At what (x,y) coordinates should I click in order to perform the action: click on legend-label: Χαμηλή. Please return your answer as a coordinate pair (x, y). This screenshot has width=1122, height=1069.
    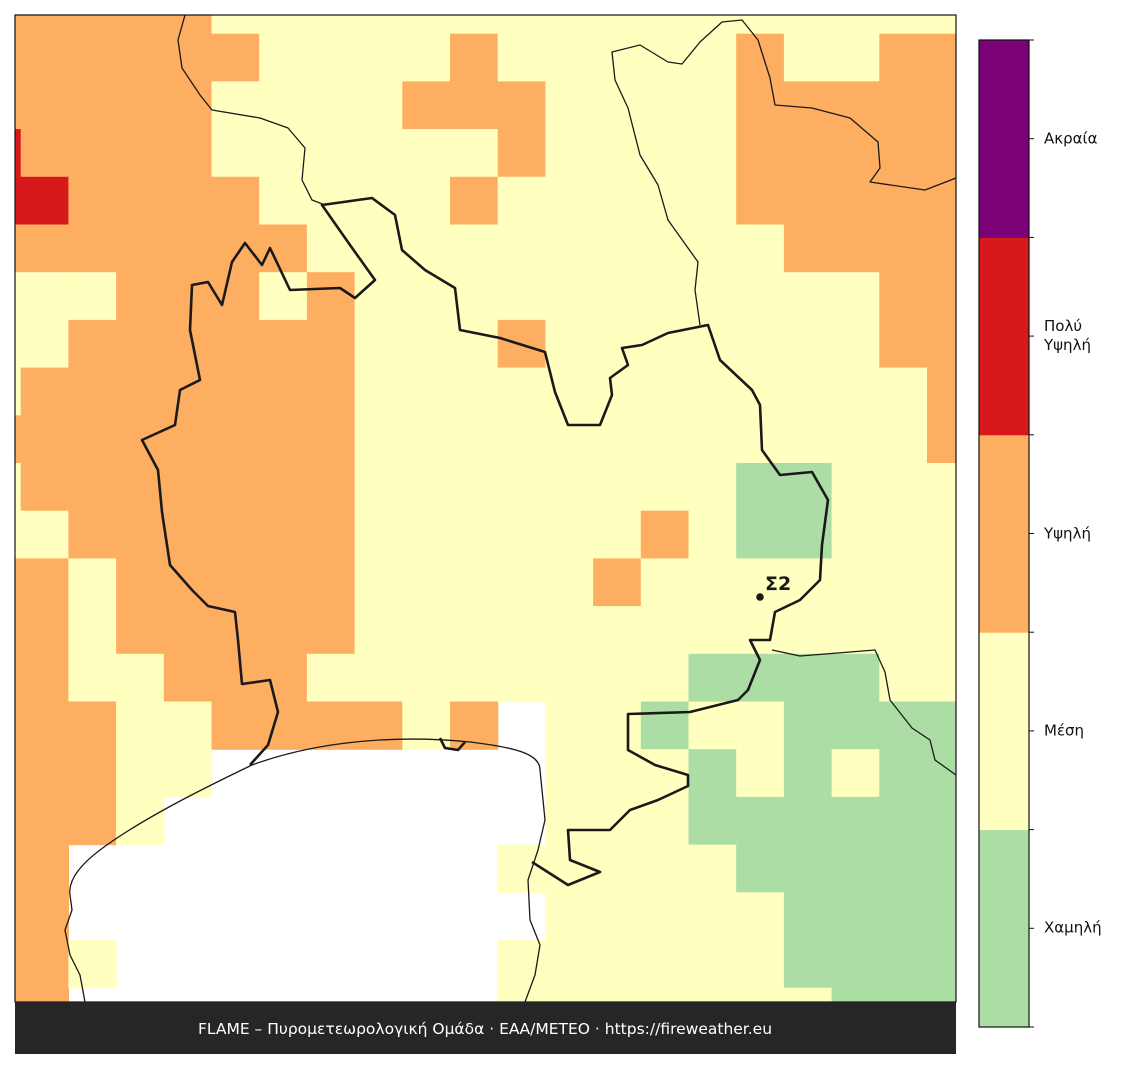
    Looking at the image, I should click on (1073, 927).